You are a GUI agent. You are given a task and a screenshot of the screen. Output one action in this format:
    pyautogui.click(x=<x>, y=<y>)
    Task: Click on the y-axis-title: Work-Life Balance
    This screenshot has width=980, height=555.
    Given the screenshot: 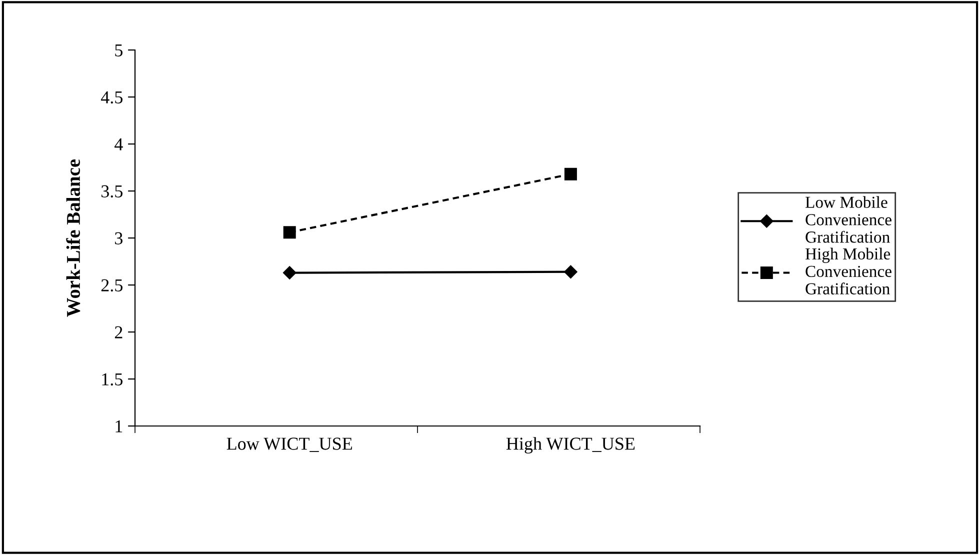 What is the action you would take?
    pyautogui.click(x=73, y=238)
    